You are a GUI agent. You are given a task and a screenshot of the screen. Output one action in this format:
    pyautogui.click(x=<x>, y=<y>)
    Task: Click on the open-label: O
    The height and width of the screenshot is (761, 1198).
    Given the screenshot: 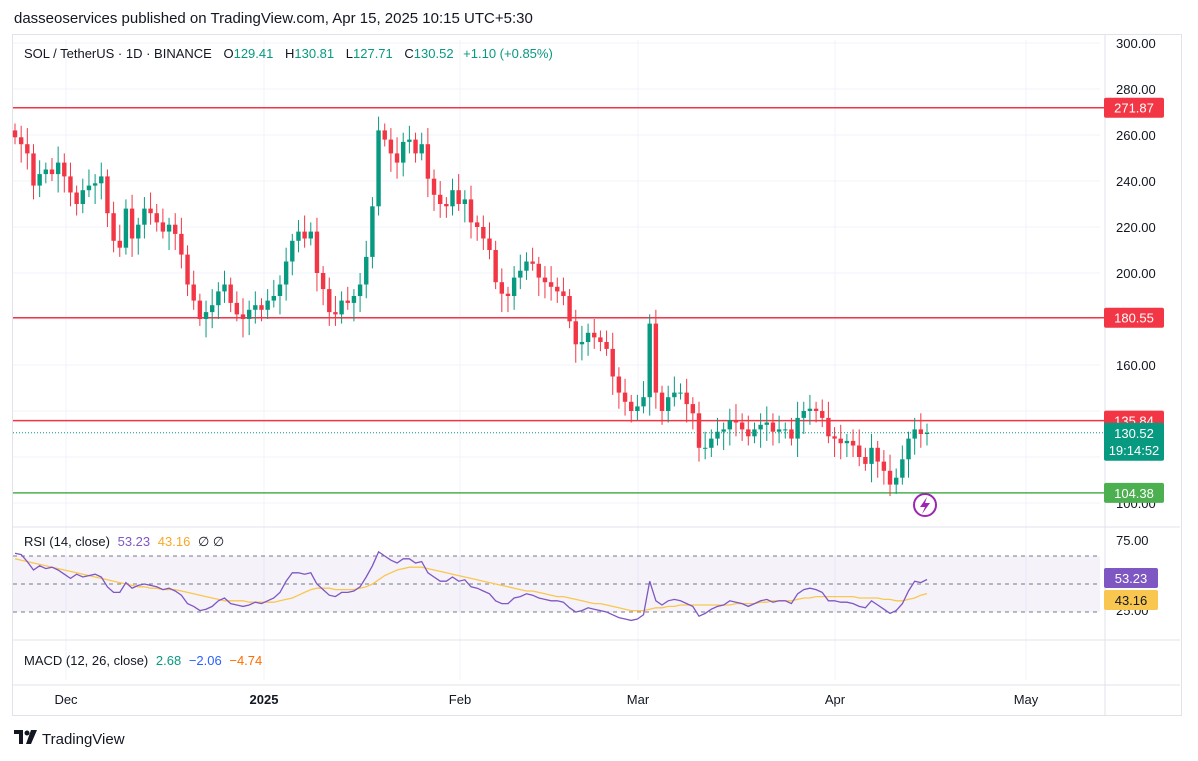 What is the action you would take?
    pyautogui.click(x=228, y=53)
    